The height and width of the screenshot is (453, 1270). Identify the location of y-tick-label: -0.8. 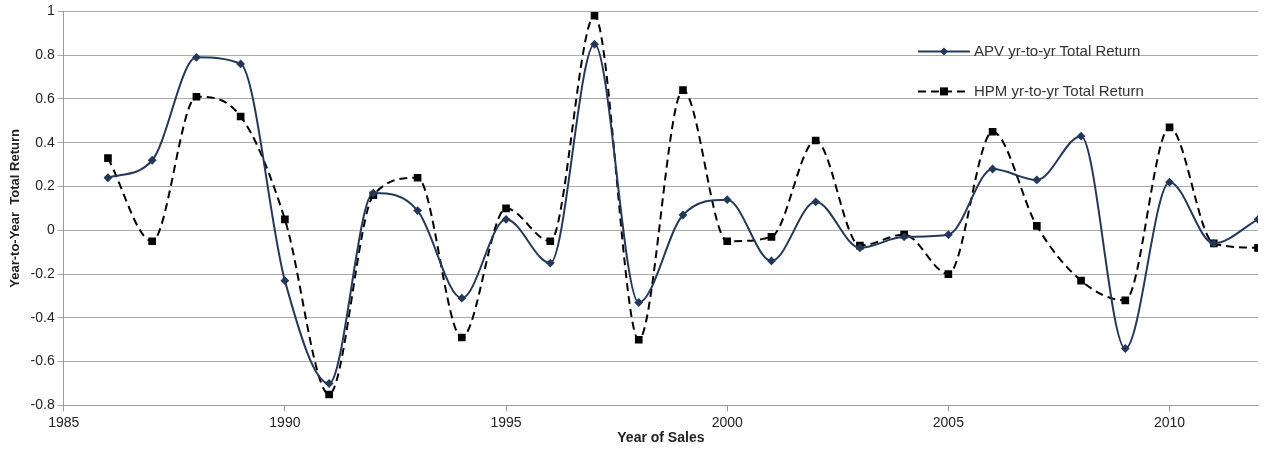
(42, 404).